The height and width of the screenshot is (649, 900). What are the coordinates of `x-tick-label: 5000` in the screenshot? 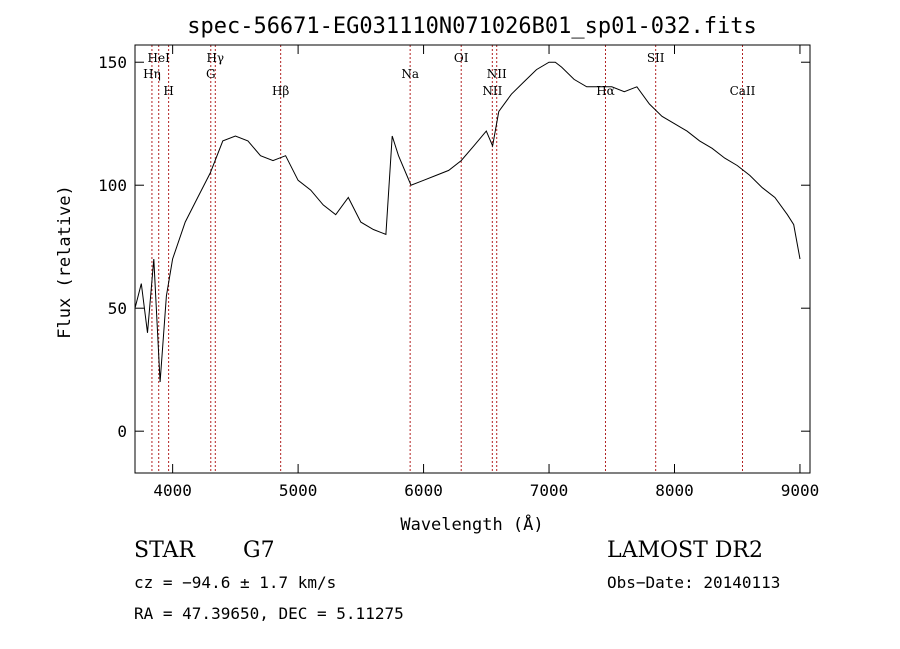 It's located at (298, 490).